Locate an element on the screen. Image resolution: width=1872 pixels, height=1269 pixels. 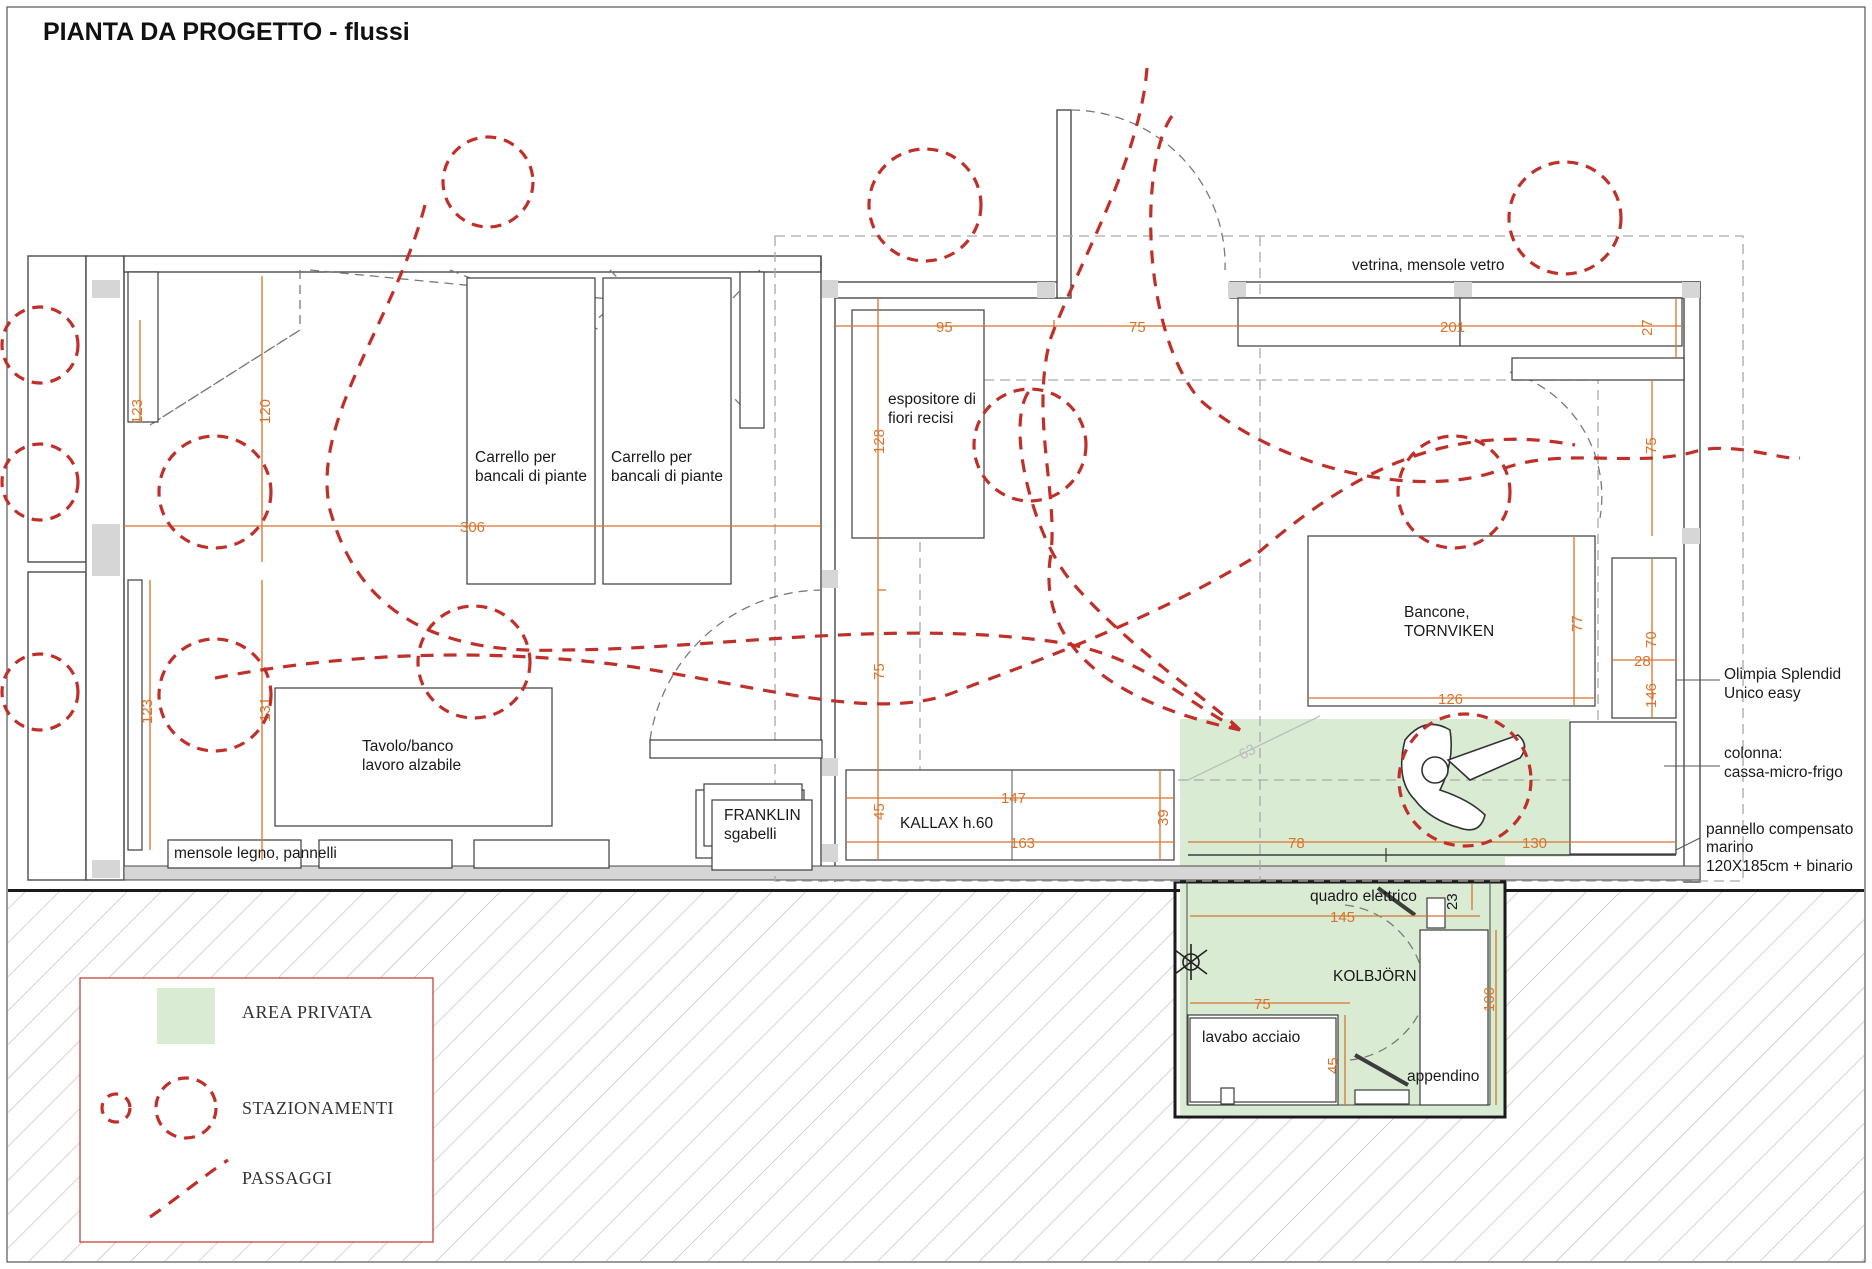
label-espositore-1: espositore di is located at coordinates (932, 399).